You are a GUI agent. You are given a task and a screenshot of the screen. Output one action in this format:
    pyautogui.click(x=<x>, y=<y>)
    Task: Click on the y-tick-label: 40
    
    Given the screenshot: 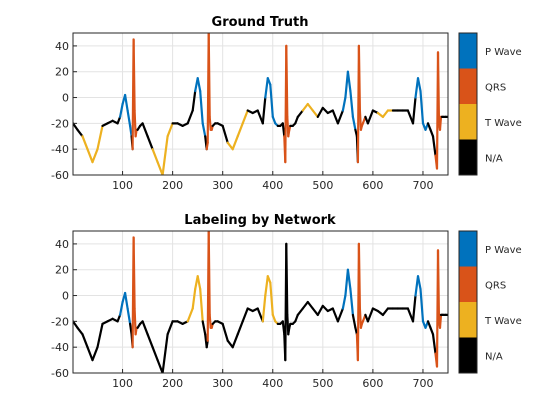 What is the action you would take?
    pyautogui.click(x=62, y=46)
    